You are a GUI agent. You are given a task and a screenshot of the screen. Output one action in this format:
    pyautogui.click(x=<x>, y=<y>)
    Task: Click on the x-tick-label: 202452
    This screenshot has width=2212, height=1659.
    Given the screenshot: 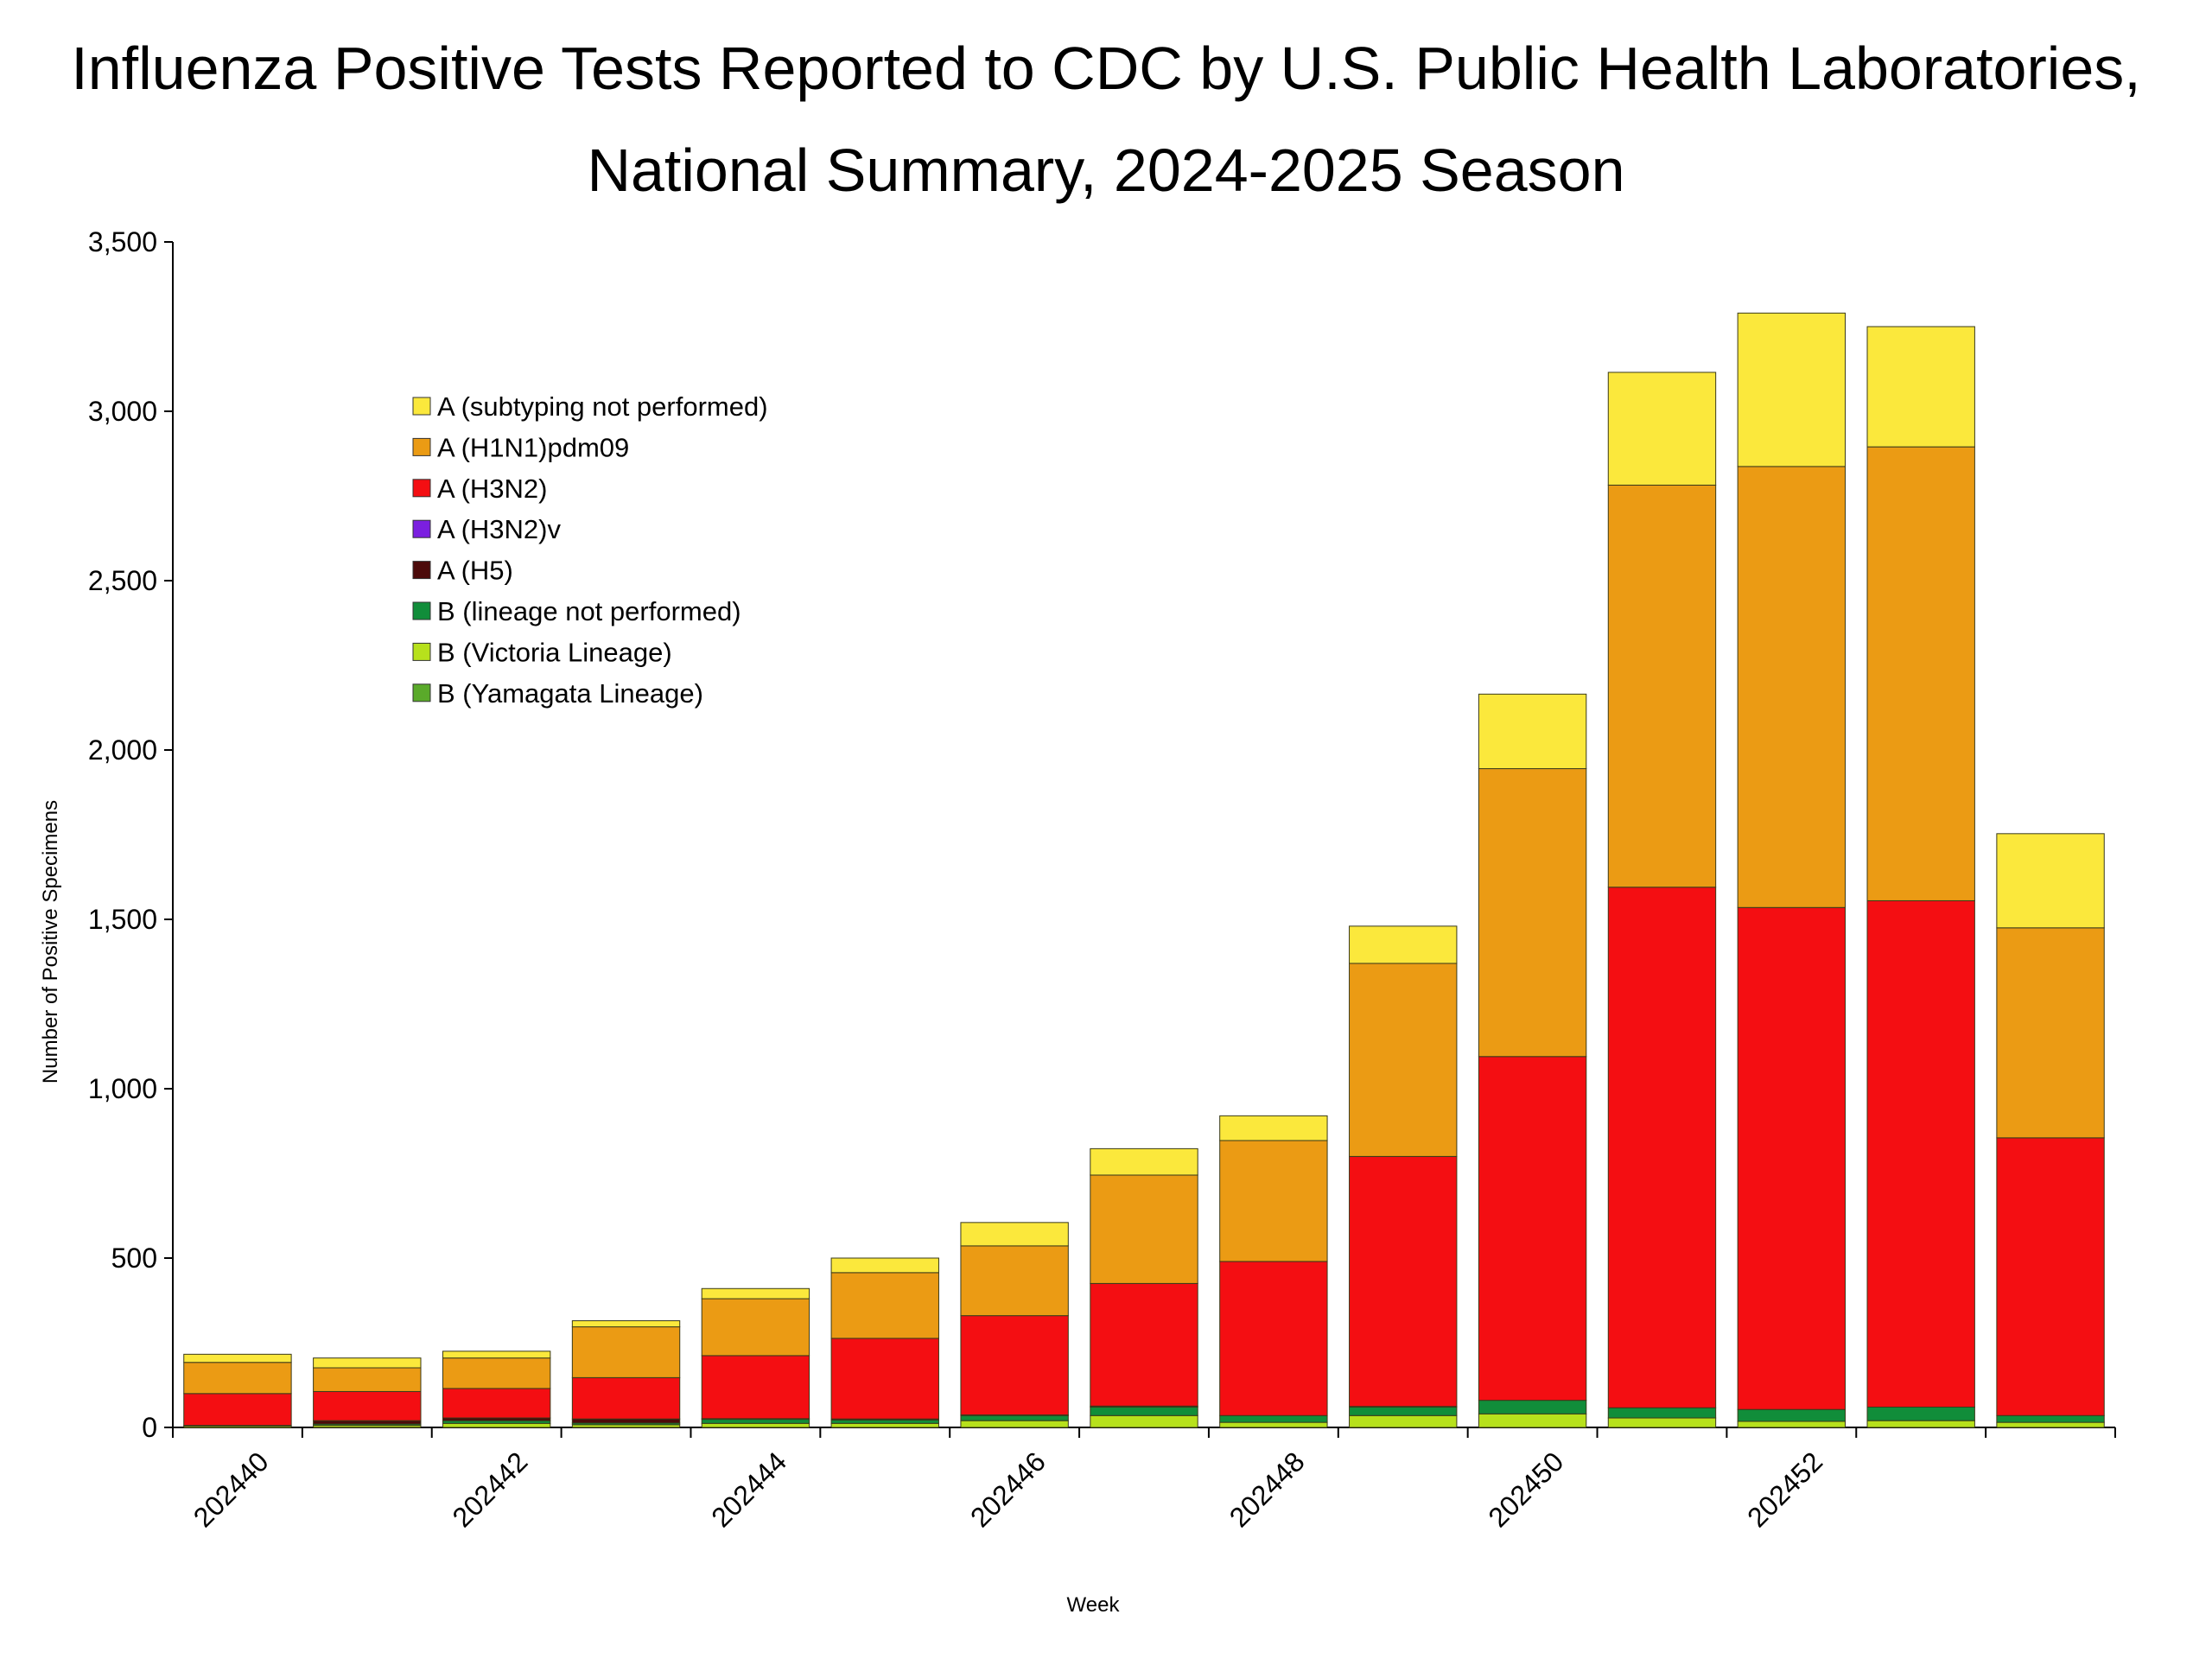 What is the action you would take?
    pyautogui.click(x=1784, y=1489)
    